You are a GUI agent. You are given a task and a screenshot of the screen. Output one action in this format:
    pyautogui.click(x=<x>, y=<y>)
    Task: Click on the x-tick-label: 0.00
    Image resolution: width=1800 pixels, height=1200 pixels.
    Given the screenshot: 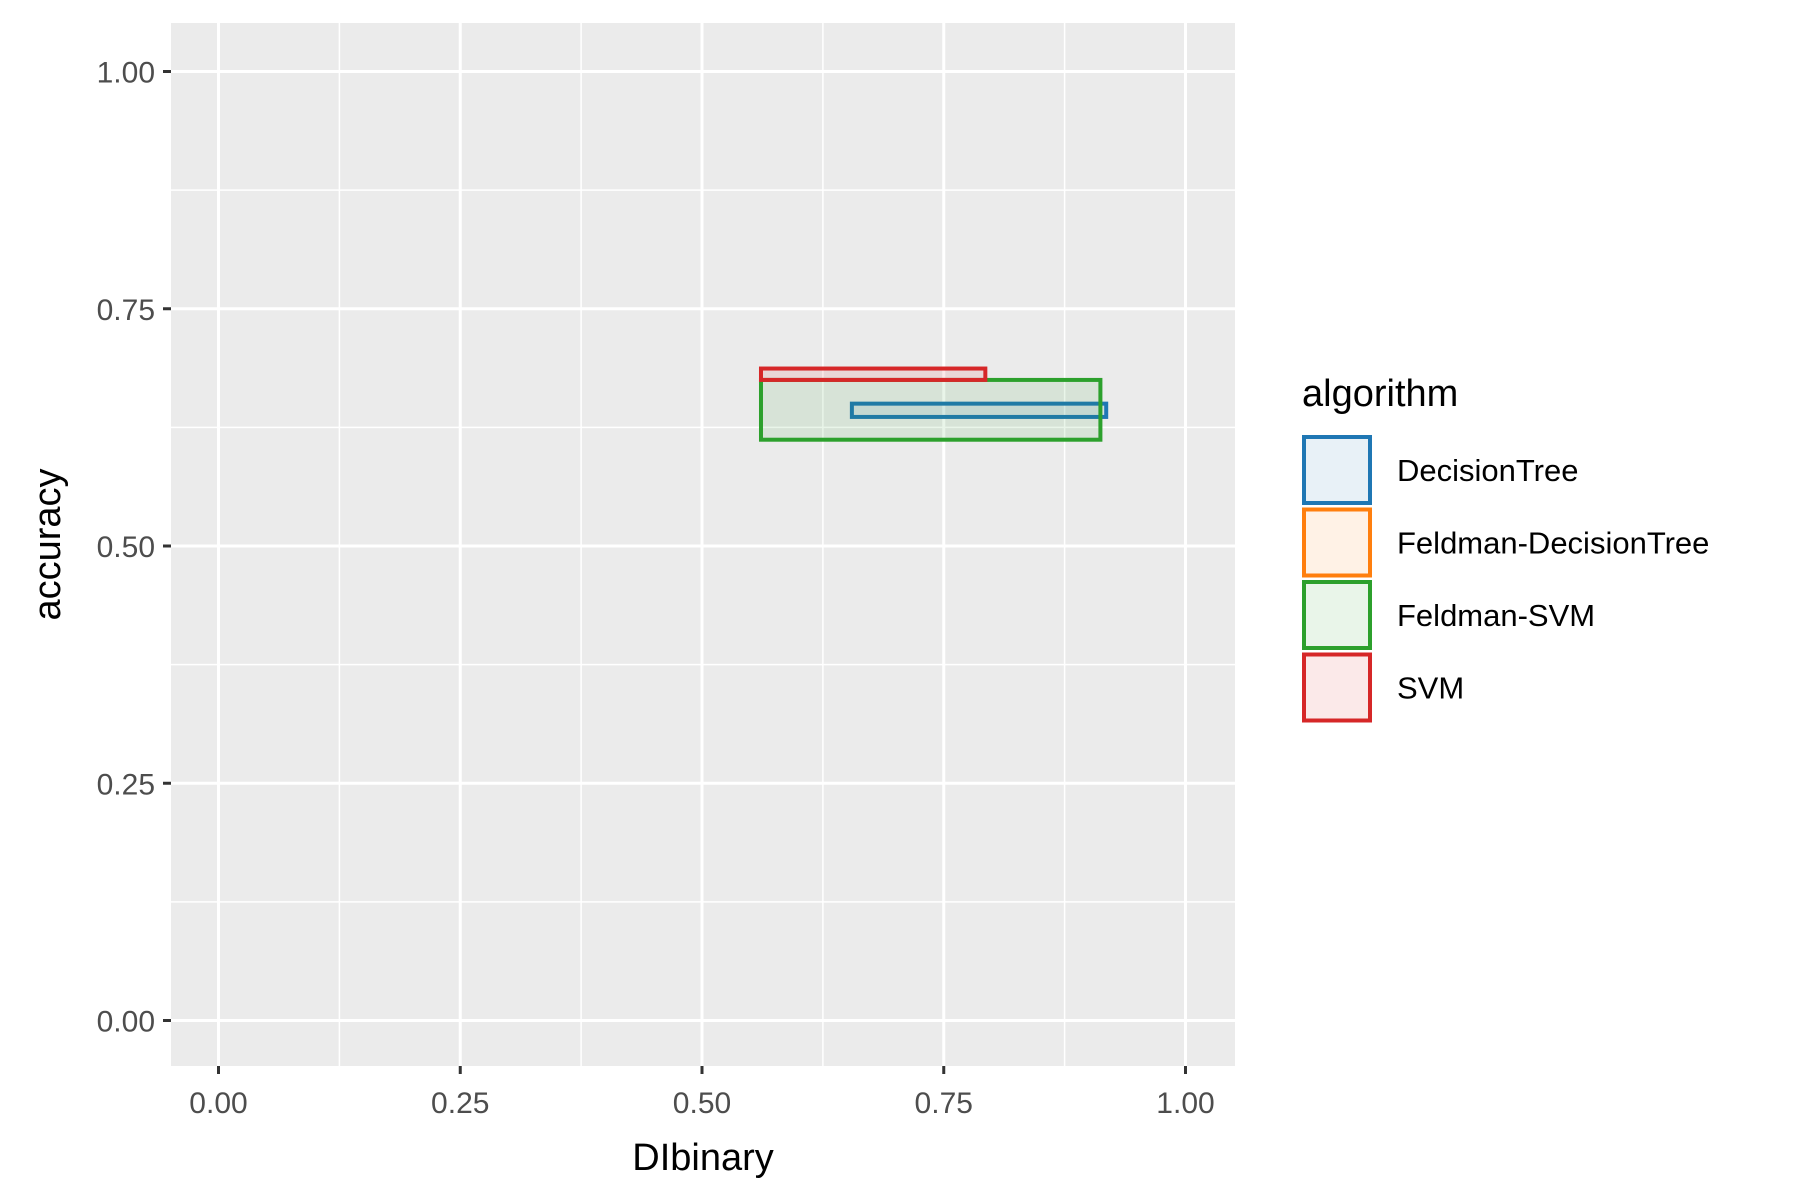 What is the action you would take?
    pyautogui.click(x=218, y=1103)
    